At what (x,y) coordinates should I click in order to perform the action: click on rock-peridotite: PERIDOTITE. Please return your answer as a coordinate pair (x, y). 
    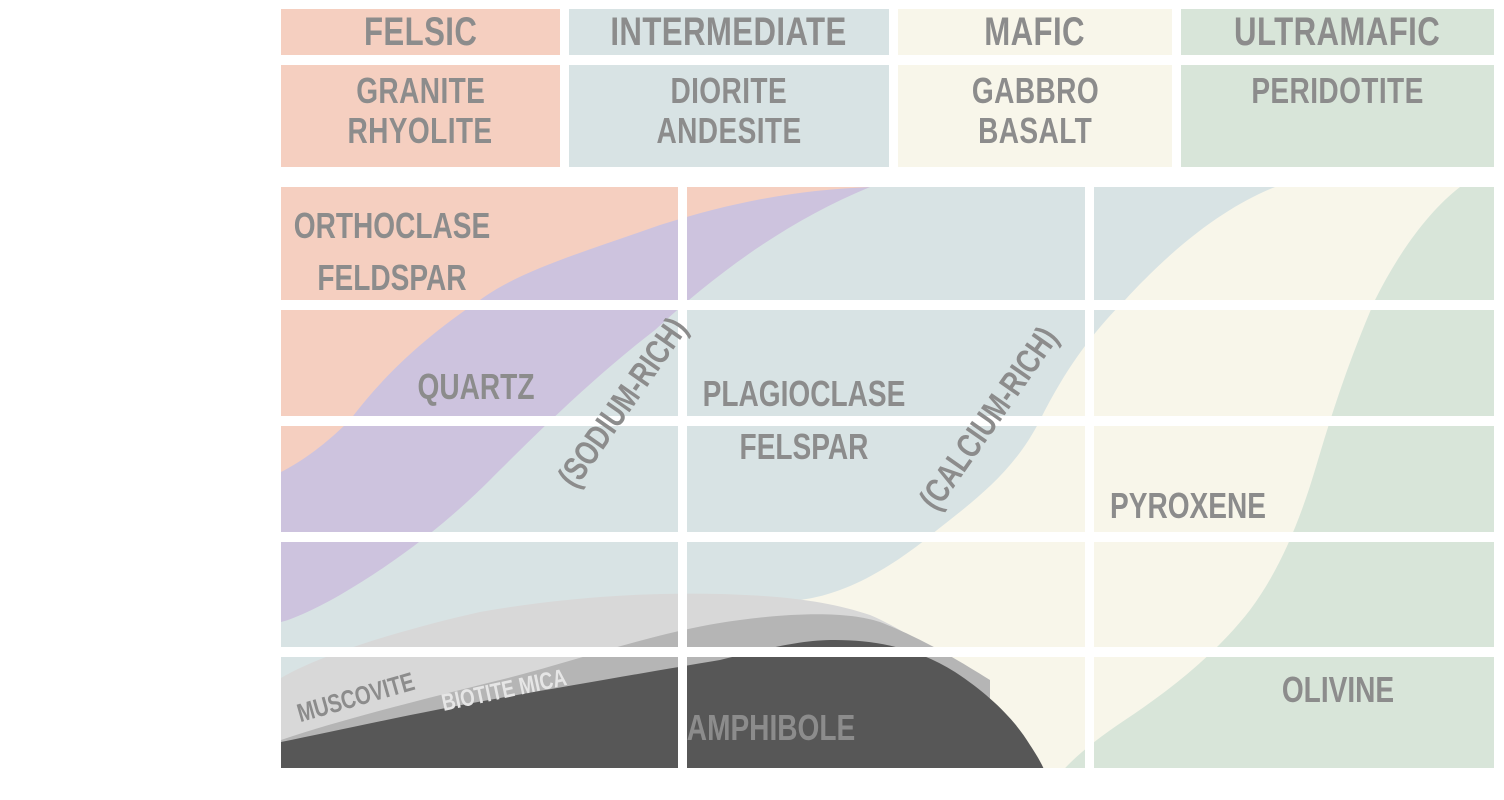
    Looking at the image, I should click on (1337, 90).